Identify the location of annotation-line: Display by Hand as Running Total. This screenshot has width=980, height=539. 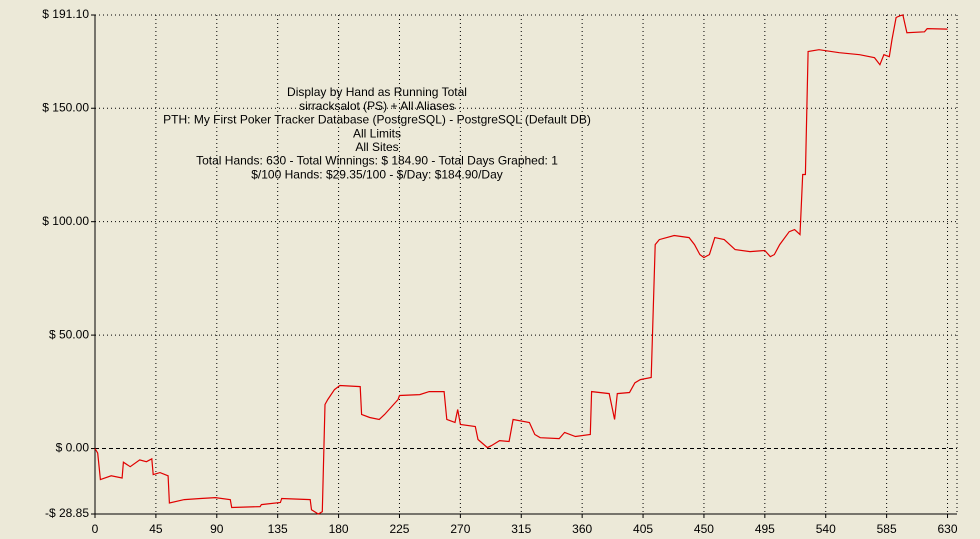
(377, 92).